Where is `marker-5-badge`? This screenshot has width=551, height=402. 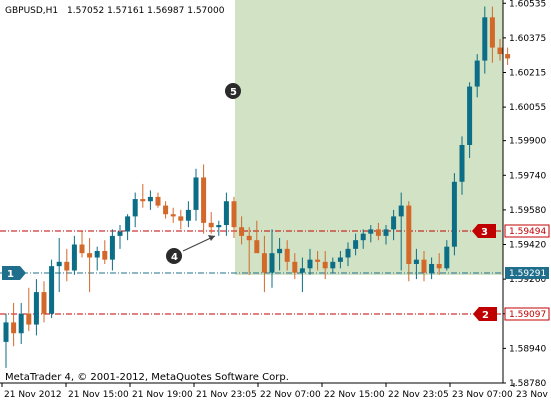 marker-5-badge is located at coordinates (233, 91).